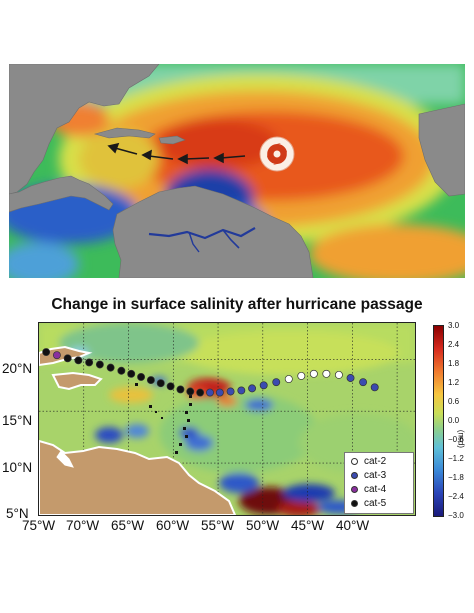 The image size is (474, 613). What do you see at coordinates (83, 525) in the screenshot?
I see `lon-label-70w: 70°W` at bounding box center [83, 525].